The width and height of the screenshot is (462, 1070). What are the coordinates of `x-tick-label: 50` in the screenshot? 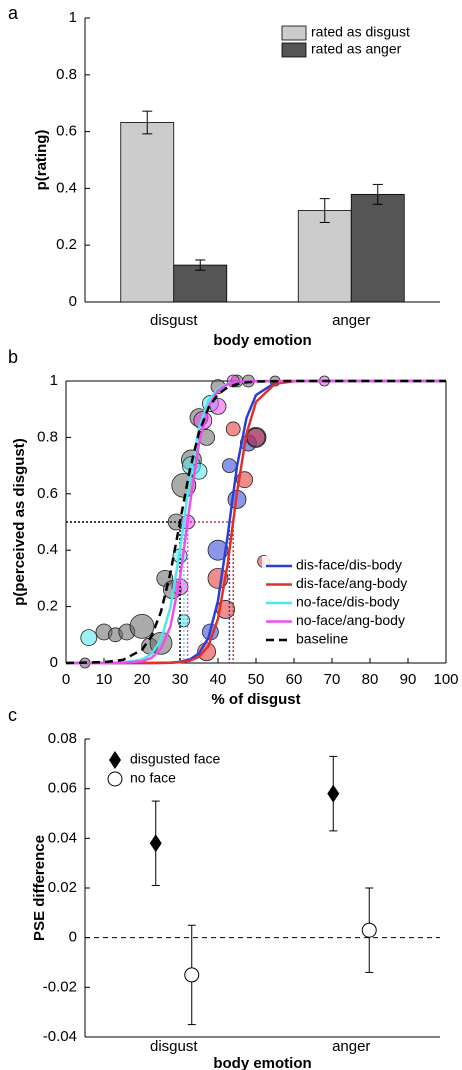 It's located at (256, 679).